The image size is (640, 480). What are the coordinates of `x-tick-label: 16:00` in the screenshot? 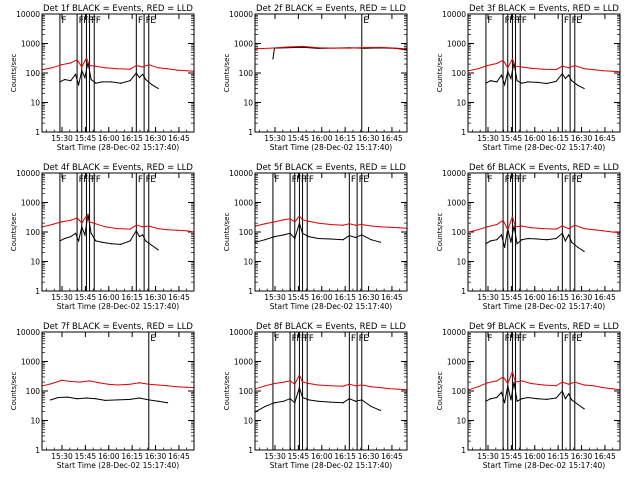 It's located at (535, 297).